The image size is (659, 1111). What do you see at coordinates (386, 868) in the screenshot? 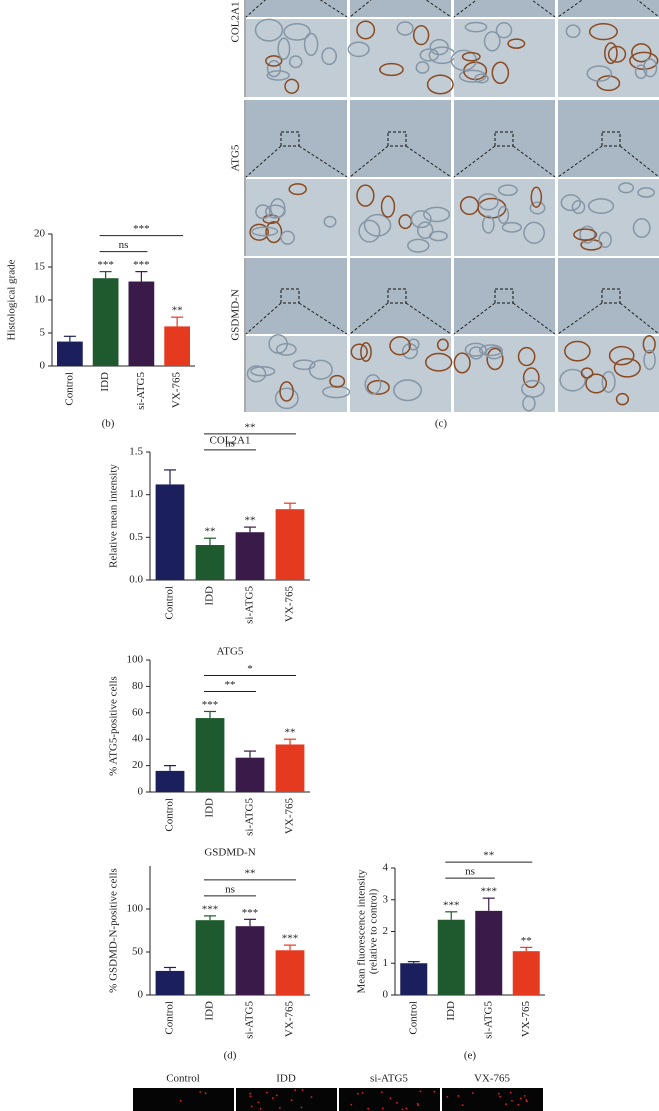
I see `y-tick-label: 4` at bounding box center [386, 868].